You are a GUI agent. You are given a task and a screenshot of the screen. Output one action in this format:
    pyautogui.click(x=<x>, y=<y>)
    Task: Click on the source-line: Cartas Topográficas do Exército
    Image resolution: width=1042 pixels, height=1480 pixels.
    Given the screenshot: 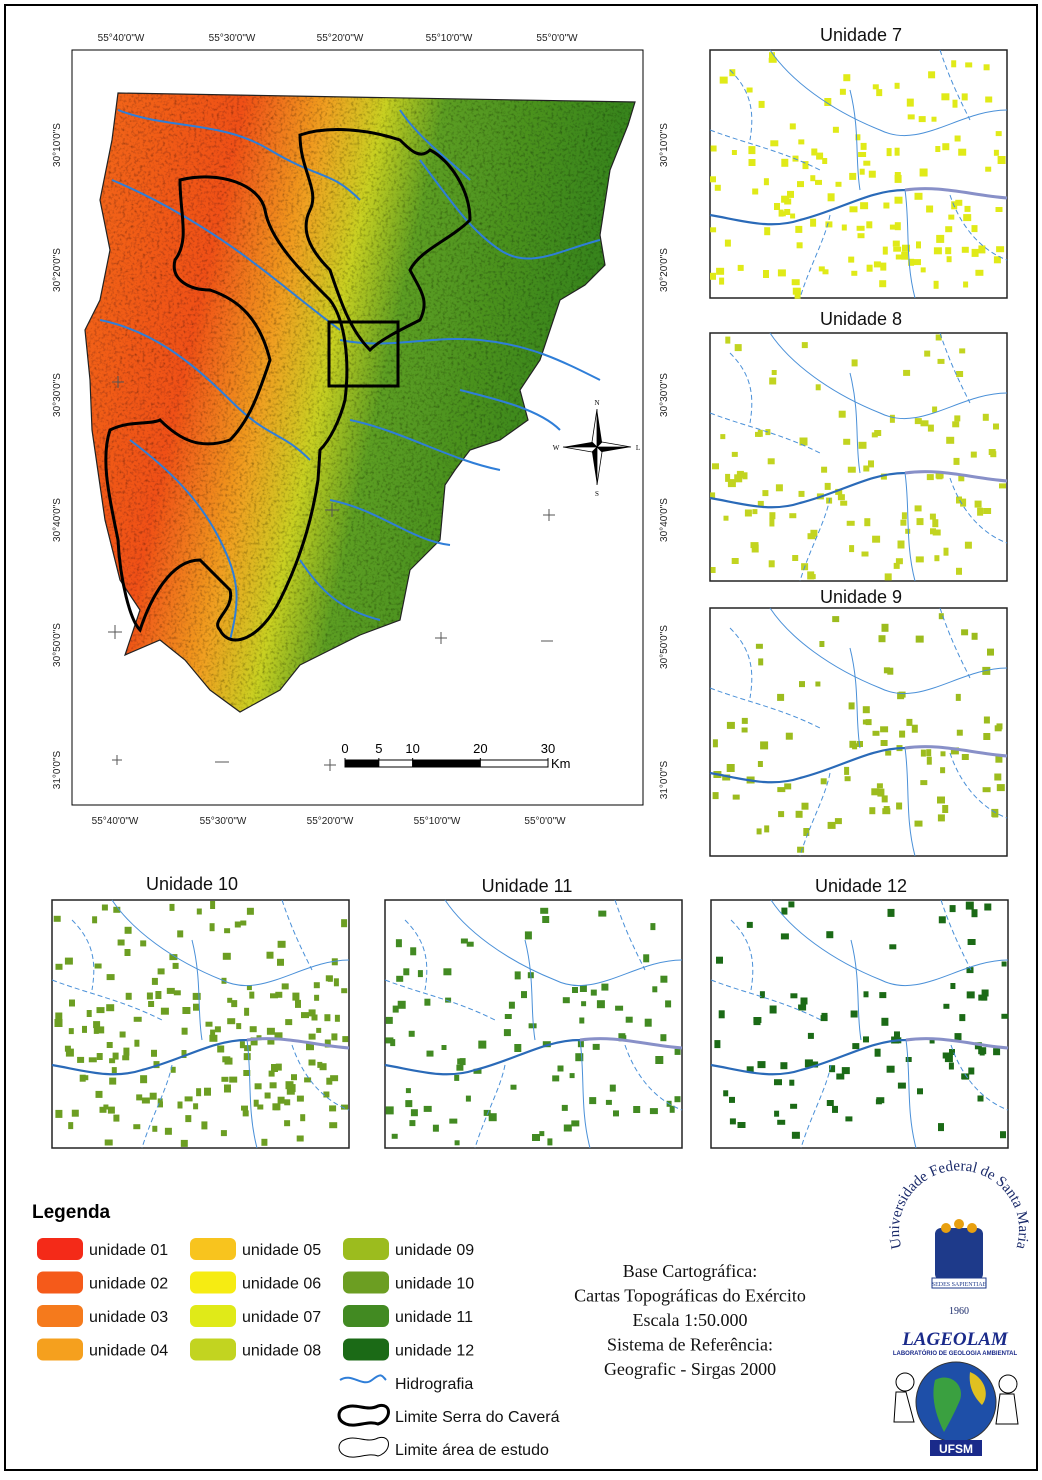 What is the action you would take?
    pyautogui.click(x=690, y=1296)
    